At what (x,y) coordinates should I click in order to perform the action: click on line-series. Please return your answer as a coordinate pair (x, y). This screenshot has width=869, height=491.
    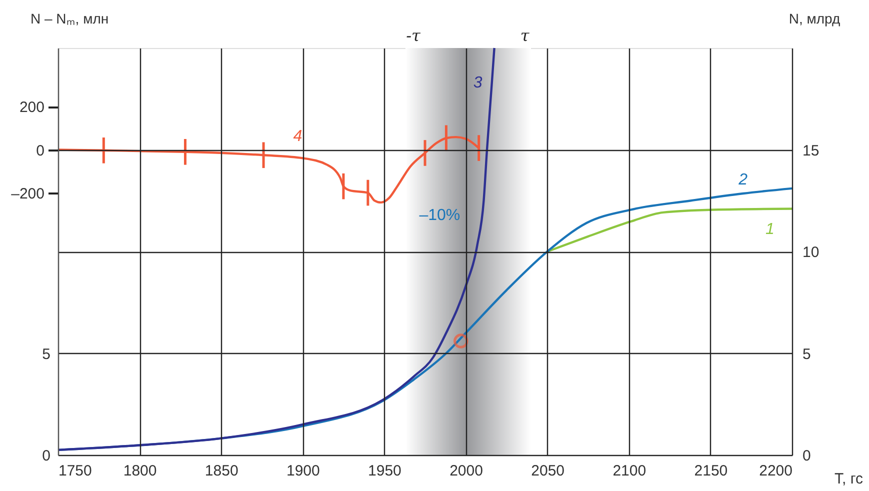
    Looking at the image, I should click on (670, 230).